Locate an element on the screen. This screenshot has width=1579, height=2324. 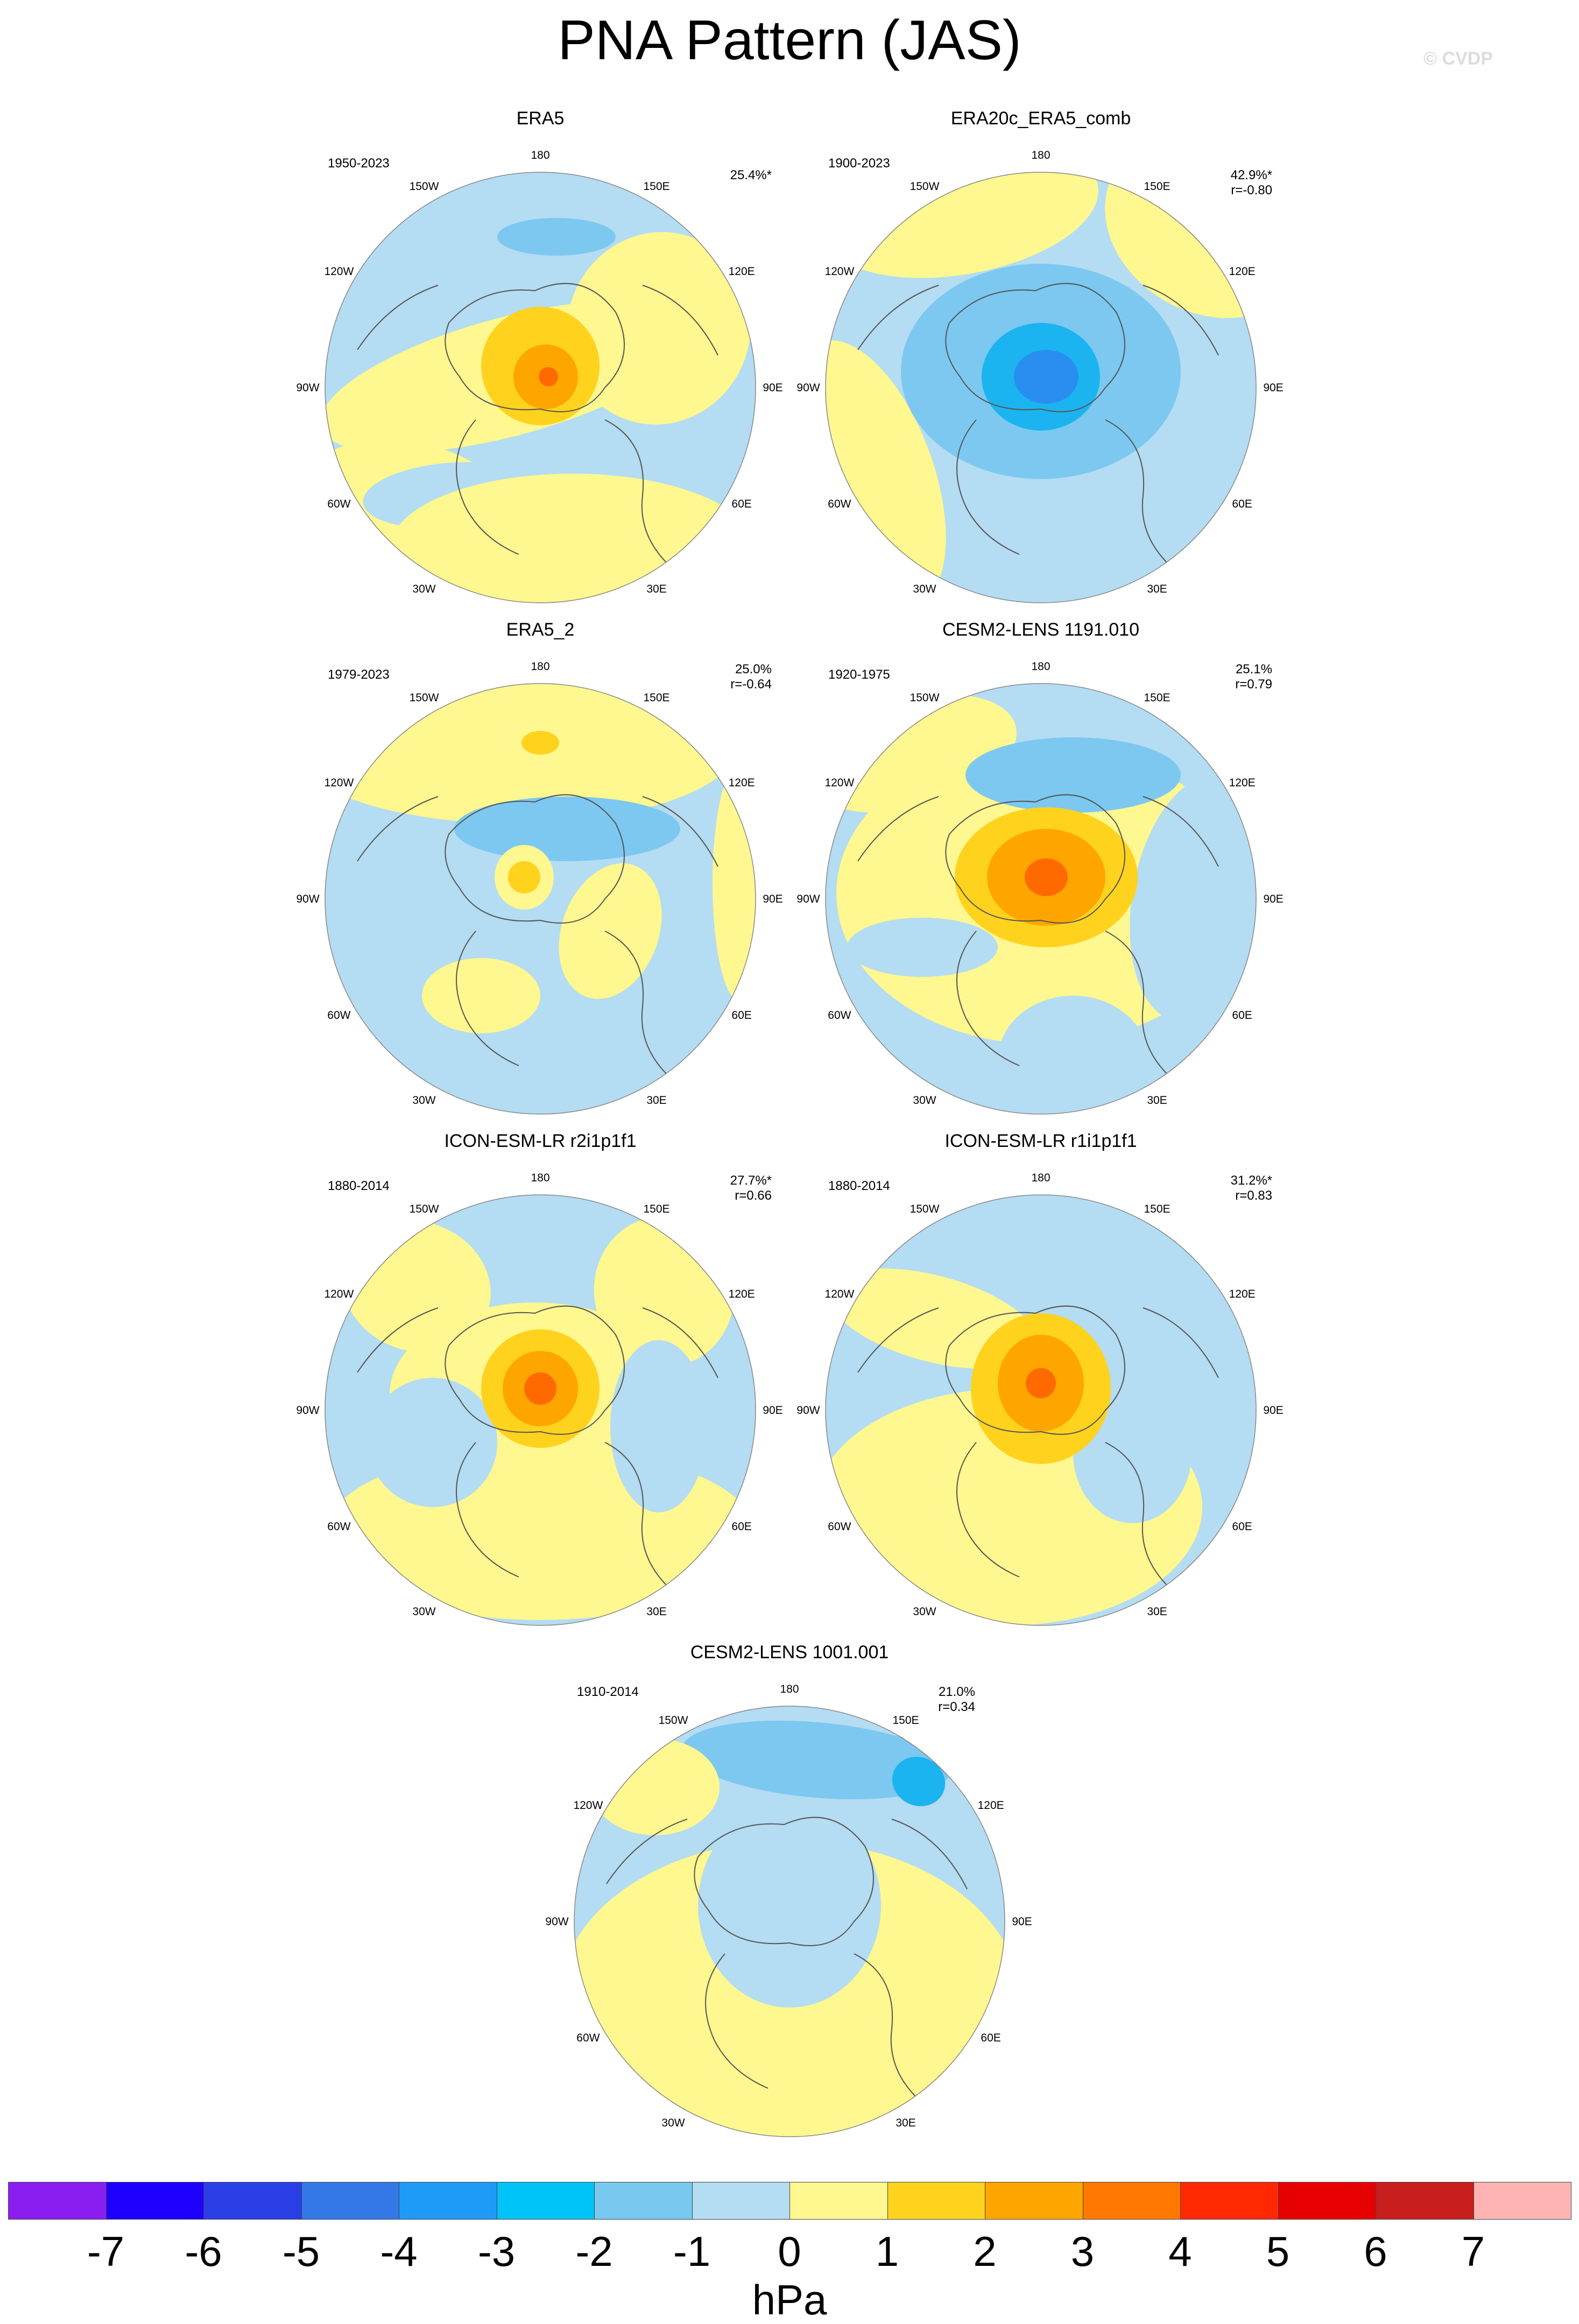
colorbar-tick-label: 4 is located at coordinates (1180, 2251).